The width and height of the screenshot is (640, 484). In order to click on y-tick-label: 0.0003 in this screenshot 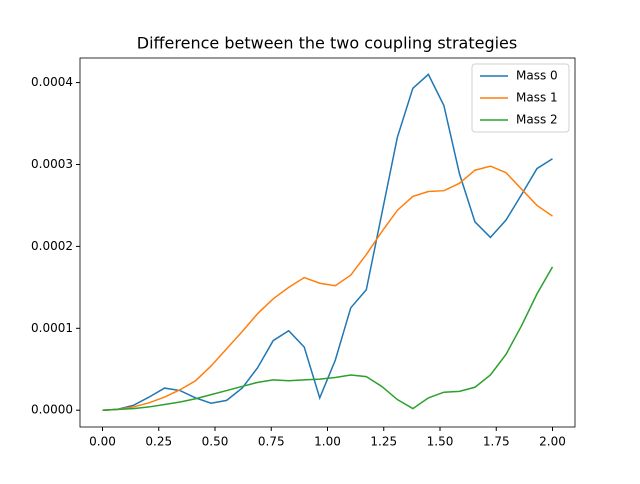, I will do `click(52, 164)`.